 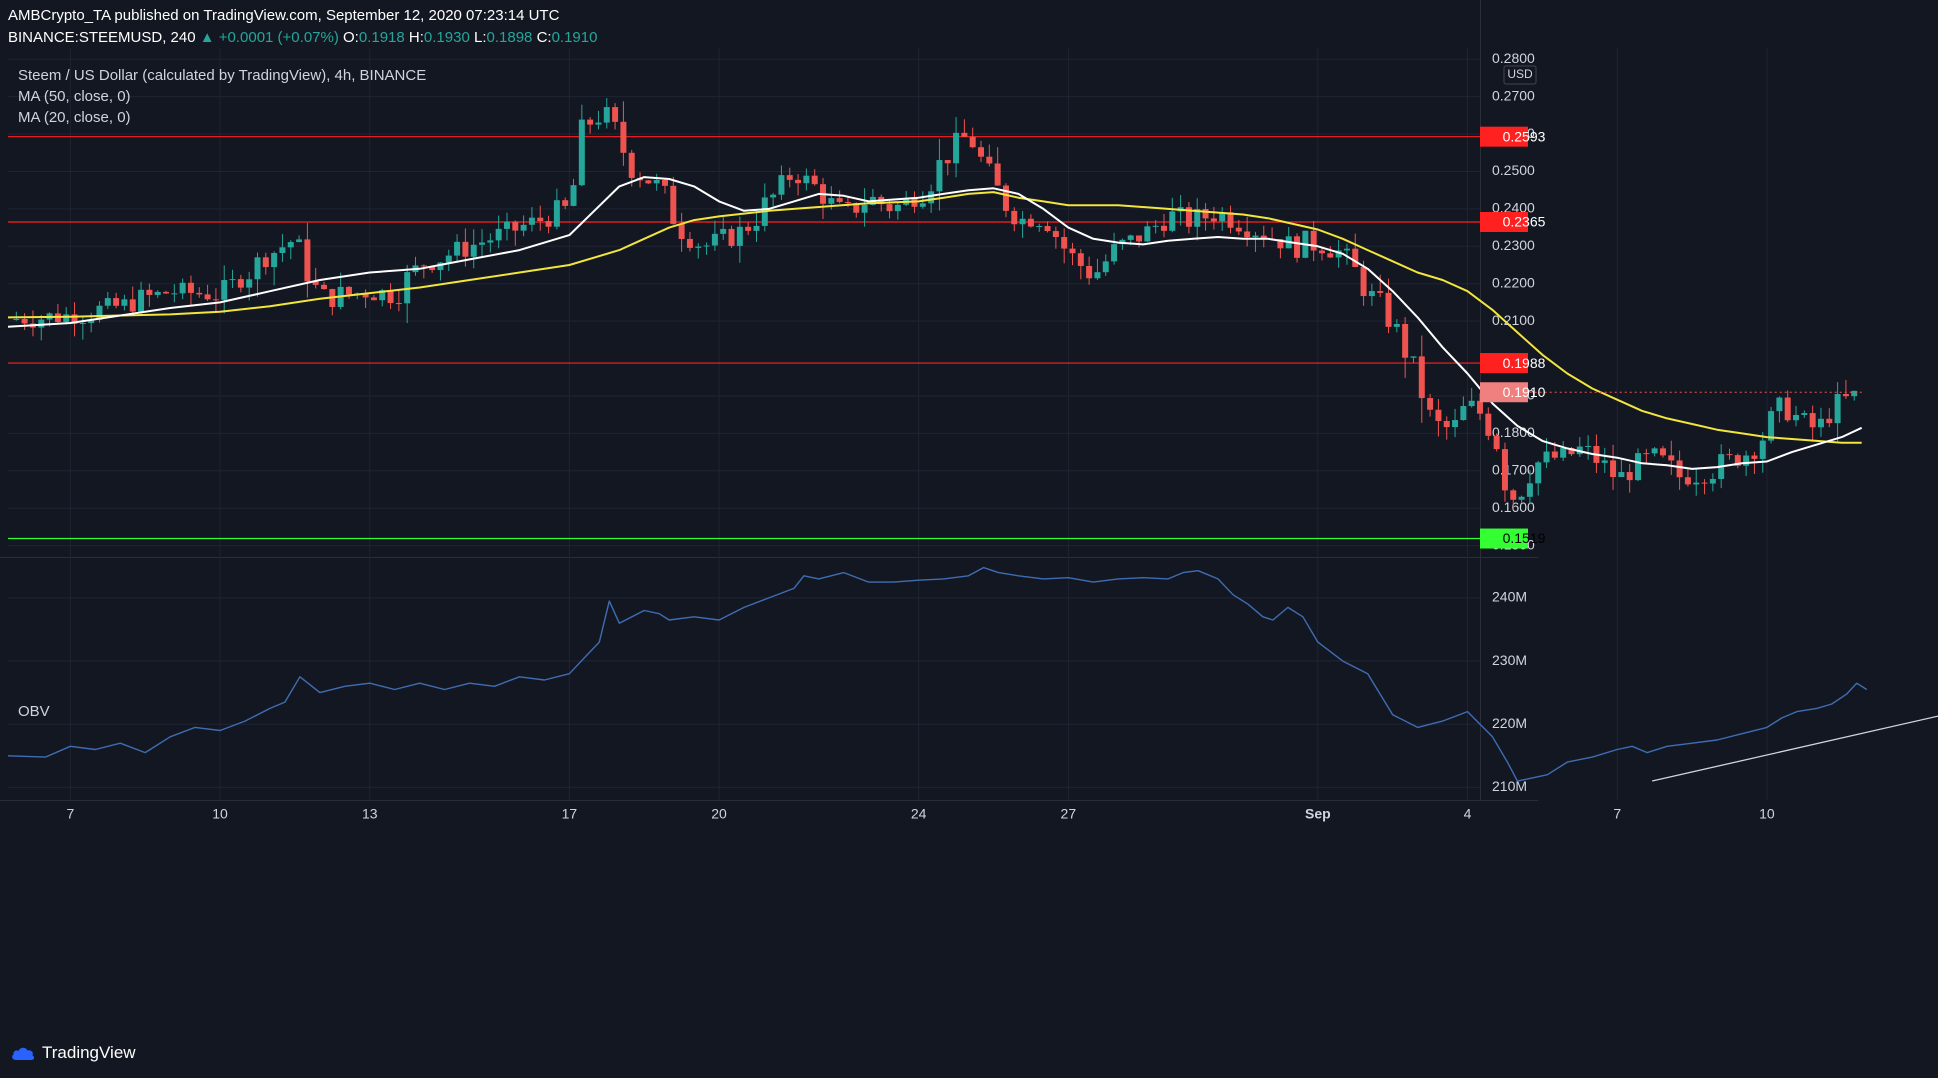 What do you see at coordinates (74, 96) in the screenshot?
I see `ma50-legend: MA (50, close, 0)` at bounding box center [74, 96].